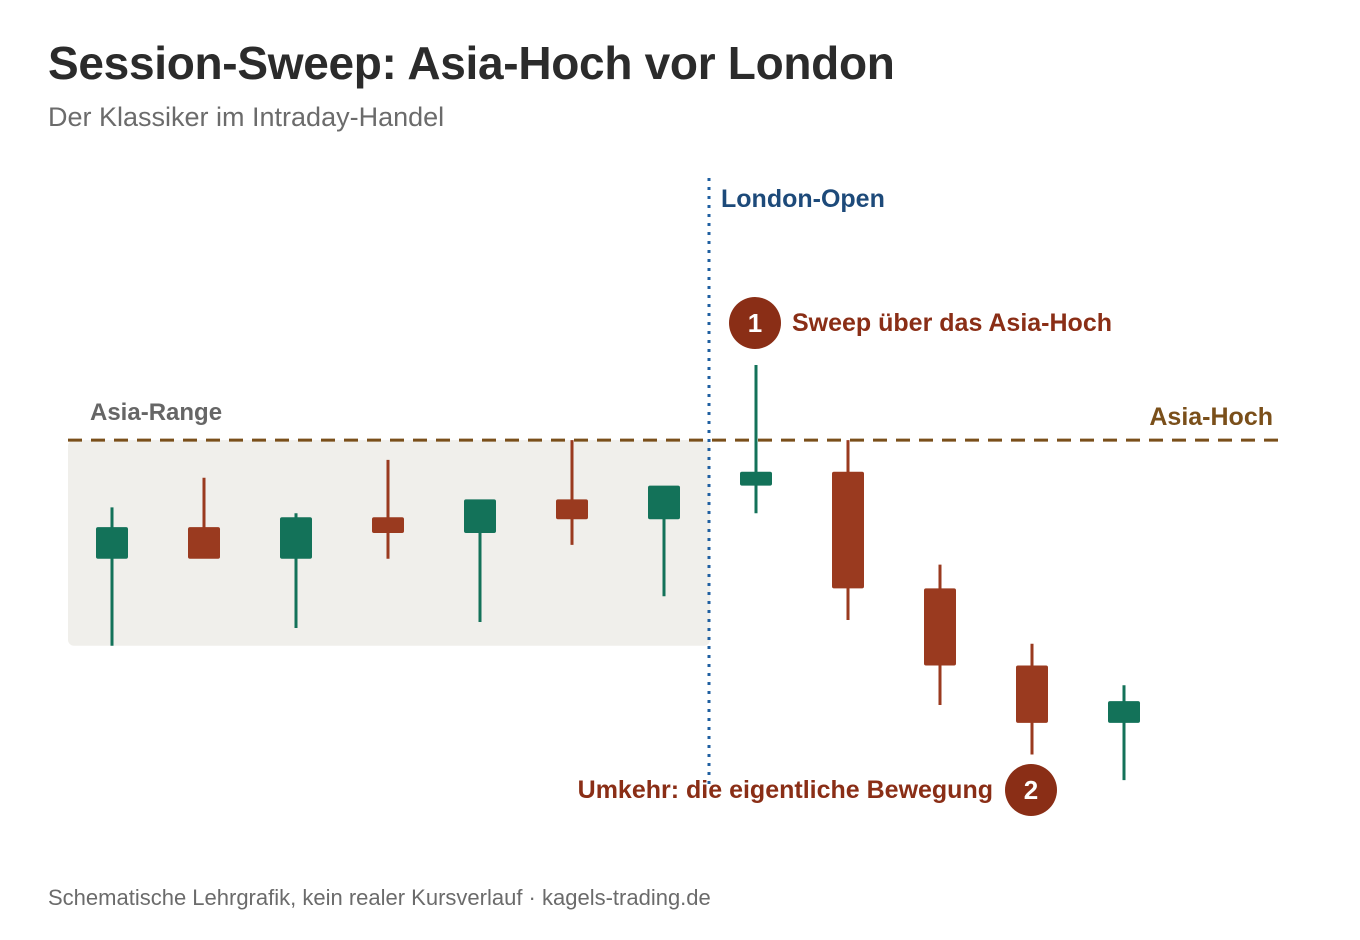 The height and width of the screenshot is (940, 1360). What do you see at coordinates (156, 412) in the screenshot?
I see `asia-range-label: Asia-Range` at bounding box center [156, 412].